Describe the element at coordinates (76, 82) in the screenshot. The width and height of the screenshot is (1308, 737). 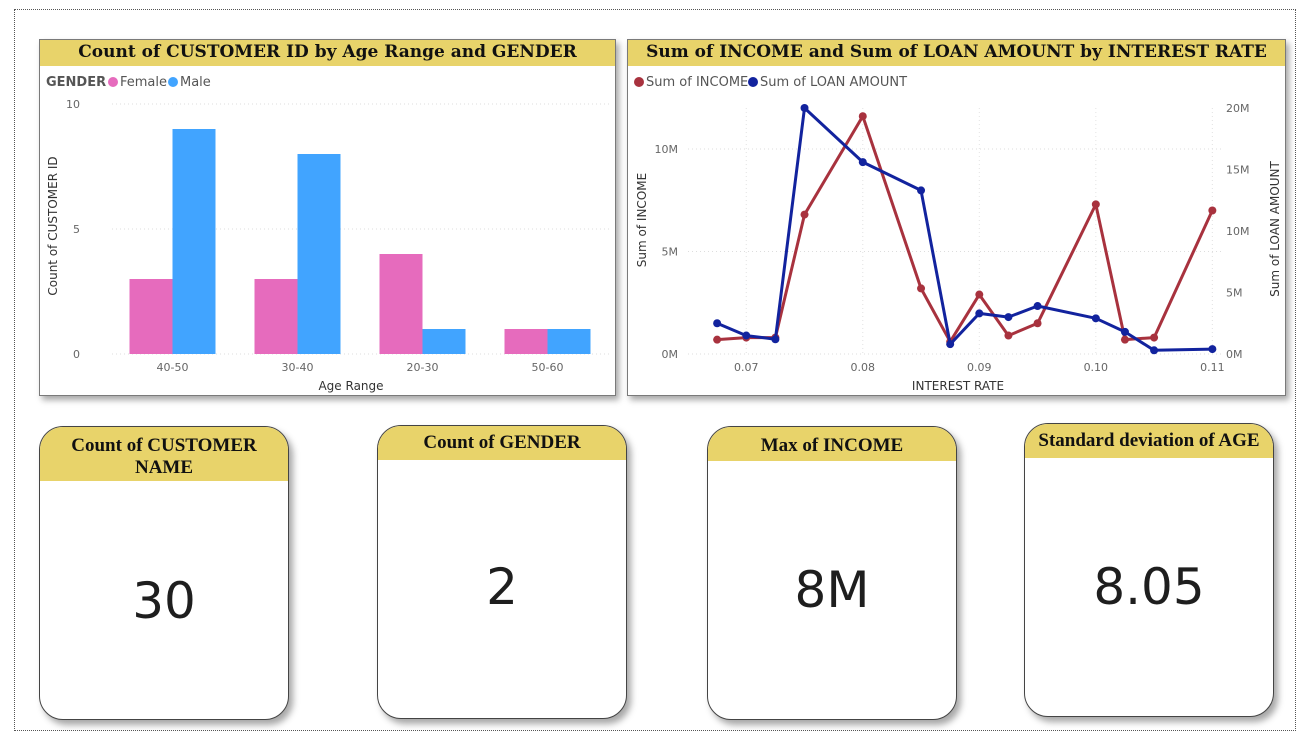
I see `legend-title: GENDER` at that location.